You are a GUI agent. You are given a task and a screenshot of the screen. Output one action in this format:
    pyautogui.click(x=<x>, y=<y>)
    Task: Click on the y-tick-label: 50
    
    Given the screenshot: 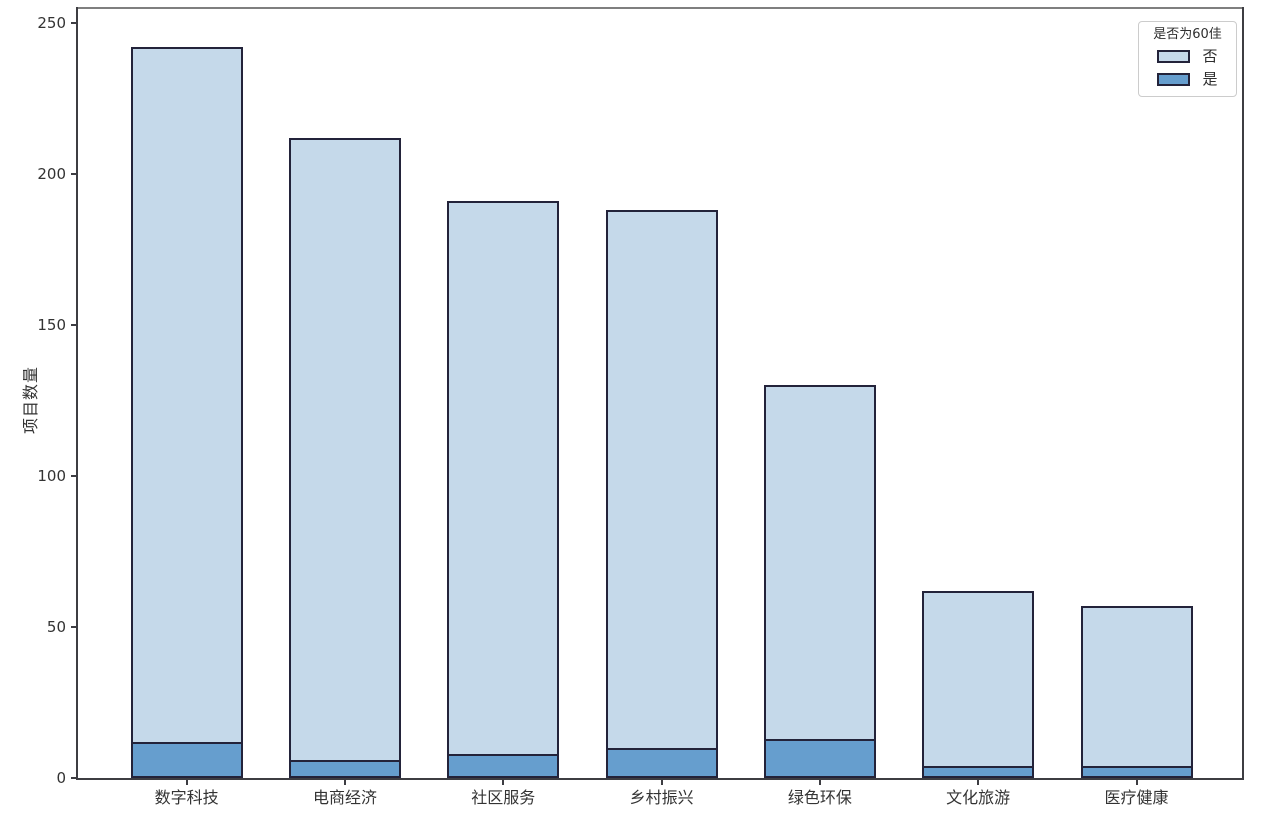 What is the action you would take?
    pyautogui.click(x=56, y=627)
    